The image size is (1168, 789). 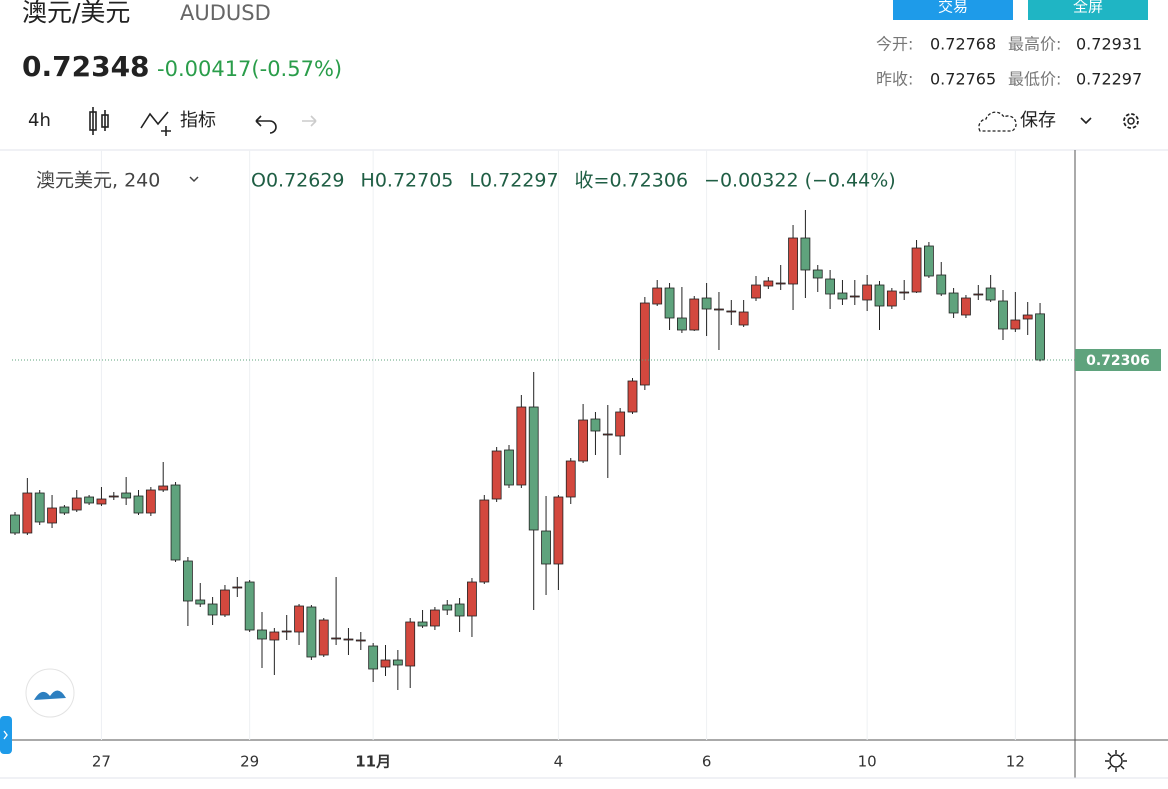 What do you see at coordinates (101, 762) in the screenshot?
I see `x-tick-label: 27` at bounding box center [101, 762].